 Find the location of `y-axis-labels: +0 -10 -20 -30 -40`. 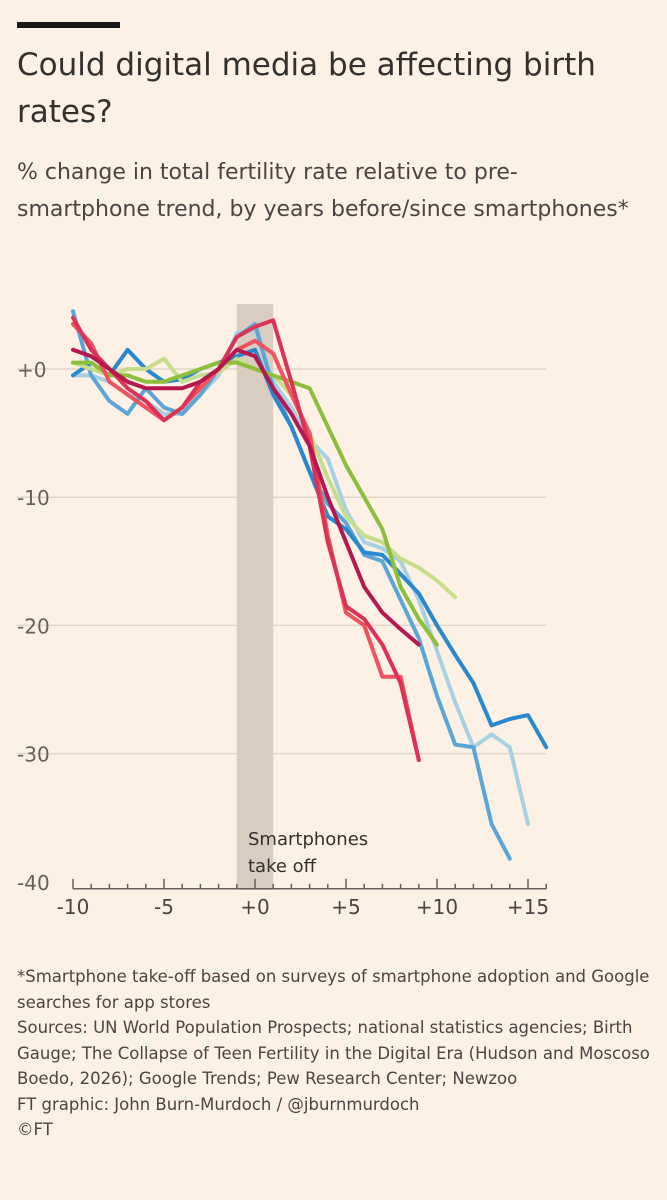

y-axis-labels: +0 -10 -20 -30 -40 is located at coordinates (33, 626).